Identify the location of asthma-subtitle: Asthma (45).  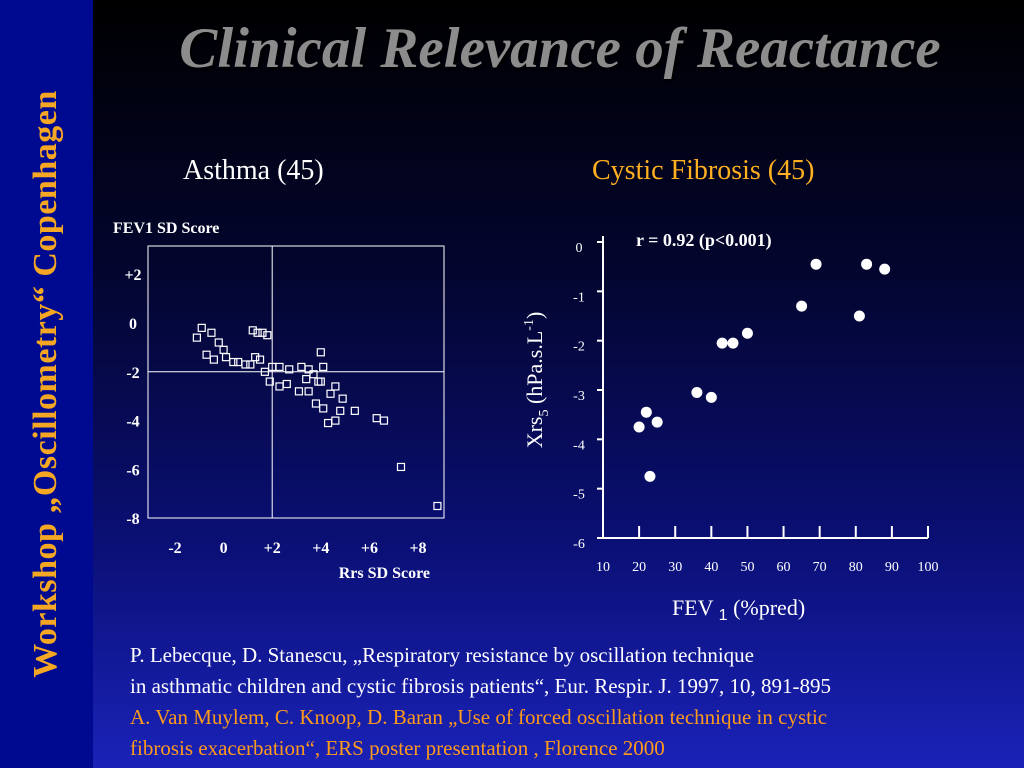
(253, 170).